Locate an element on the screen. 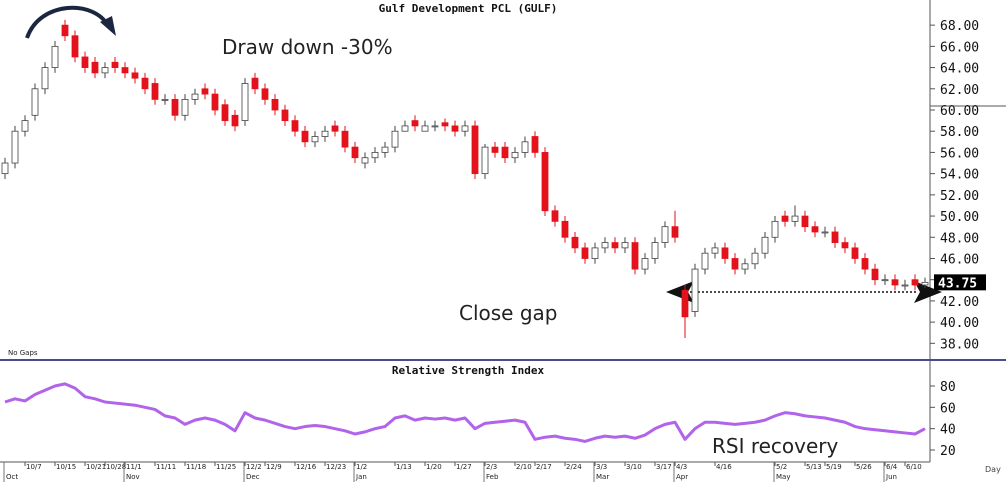 The height and width of the screenshot is (482, 1006). y-tick-label: 20 is located at coordinates (948, 451).